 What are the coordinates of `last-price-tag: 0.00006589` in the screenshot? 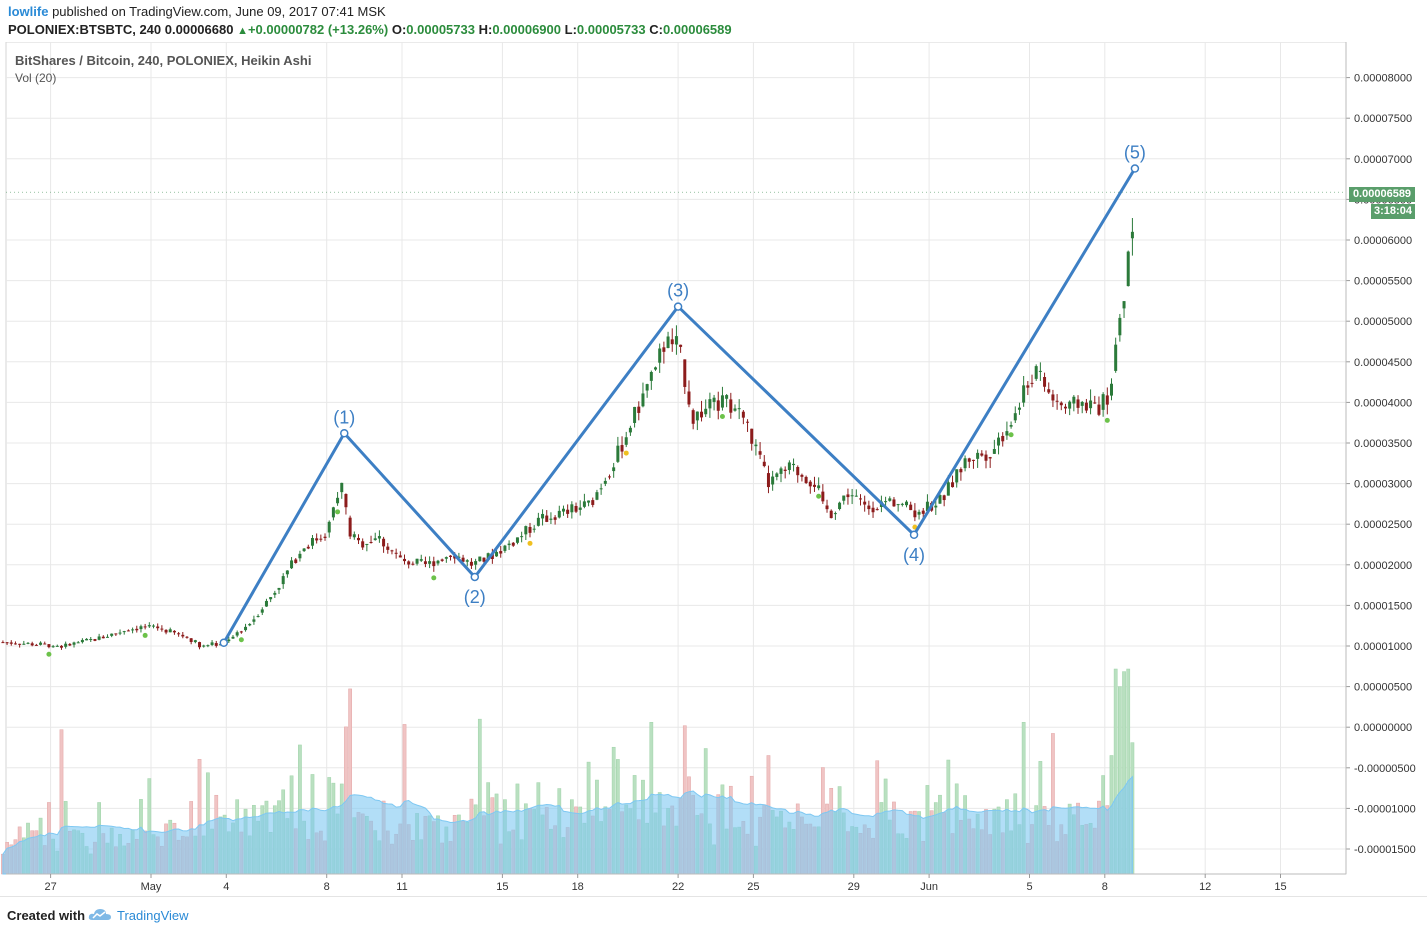 It's located at (1382, 194).